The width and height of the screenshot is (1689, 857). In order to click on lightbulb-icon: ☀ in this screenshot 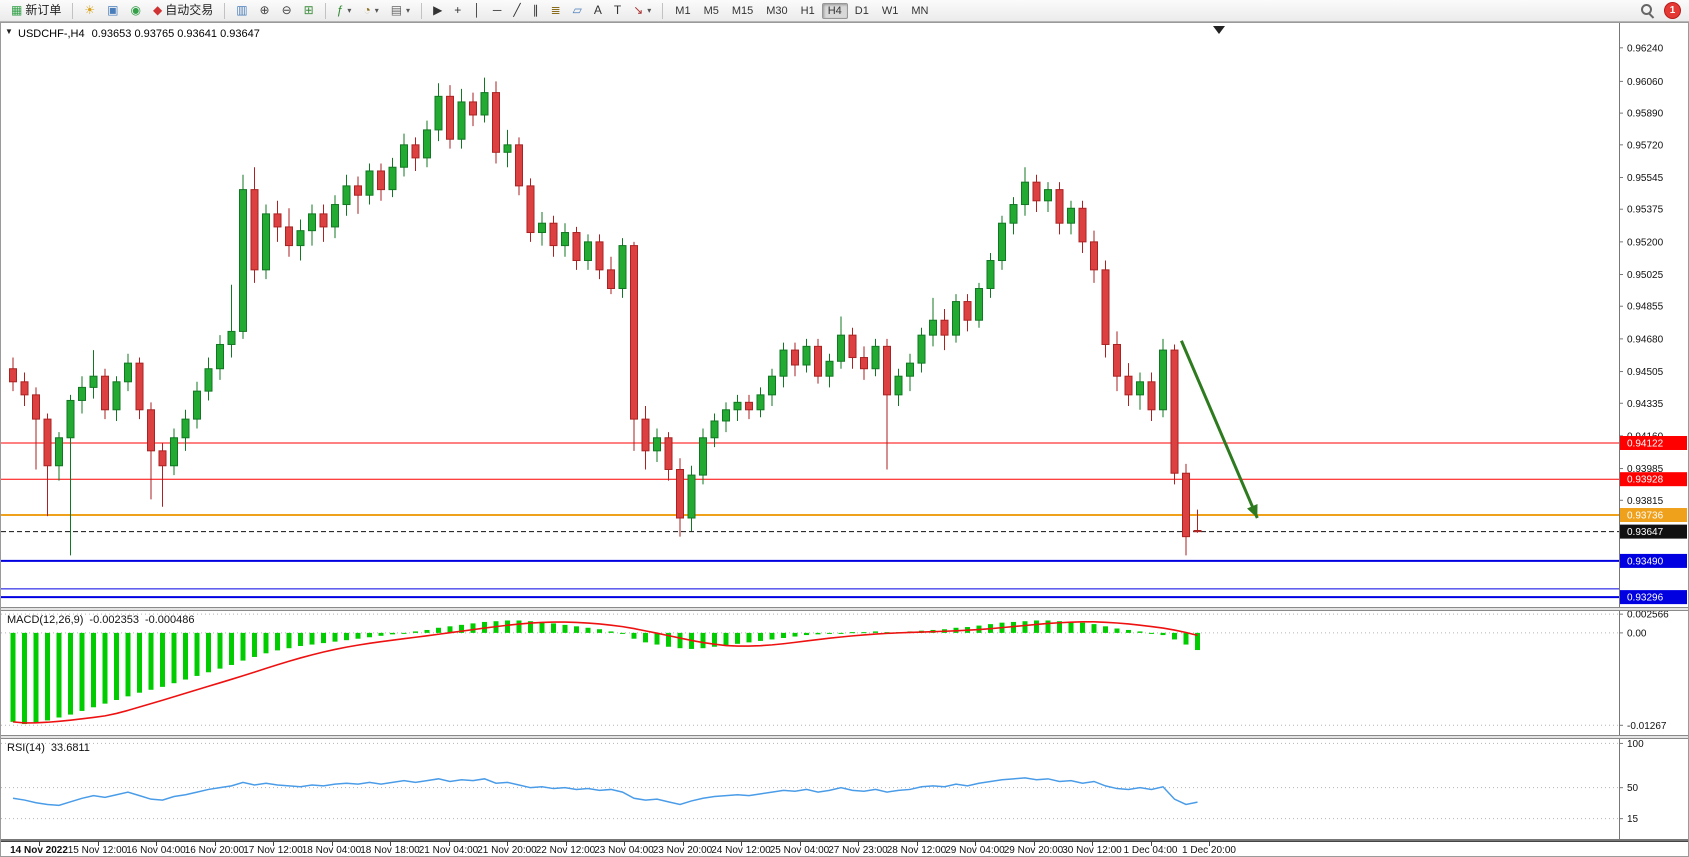, I will do `click(89, 10)`.